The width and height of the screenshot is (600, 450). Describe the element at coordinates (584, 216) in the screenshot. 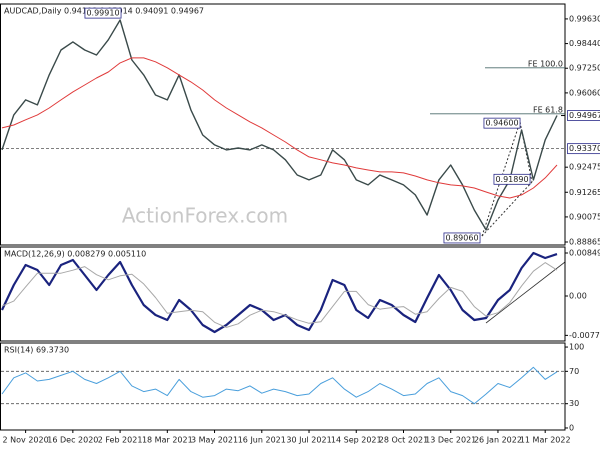

I see `y-tick-label: 0.90075` at that location.